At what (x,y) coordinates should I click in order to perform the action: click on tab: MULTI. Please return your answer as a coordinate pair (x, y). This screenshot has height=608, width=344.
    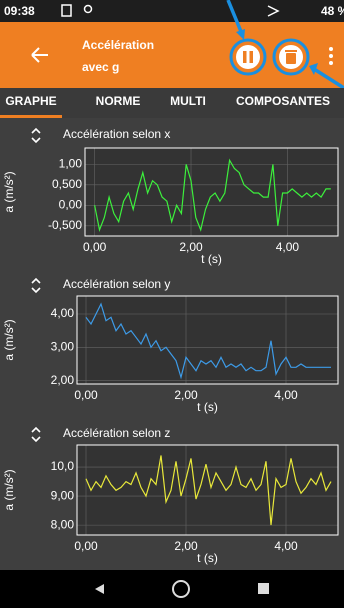
    Looking at the image, I should click on (188, 101).